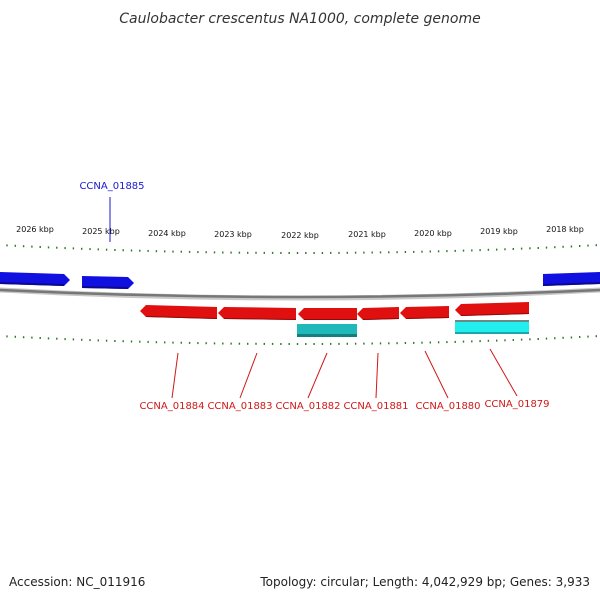 This screenshot has width=600, height=600. I want to click on scale-label-2026: 2026 kbp, so click(35, 229).